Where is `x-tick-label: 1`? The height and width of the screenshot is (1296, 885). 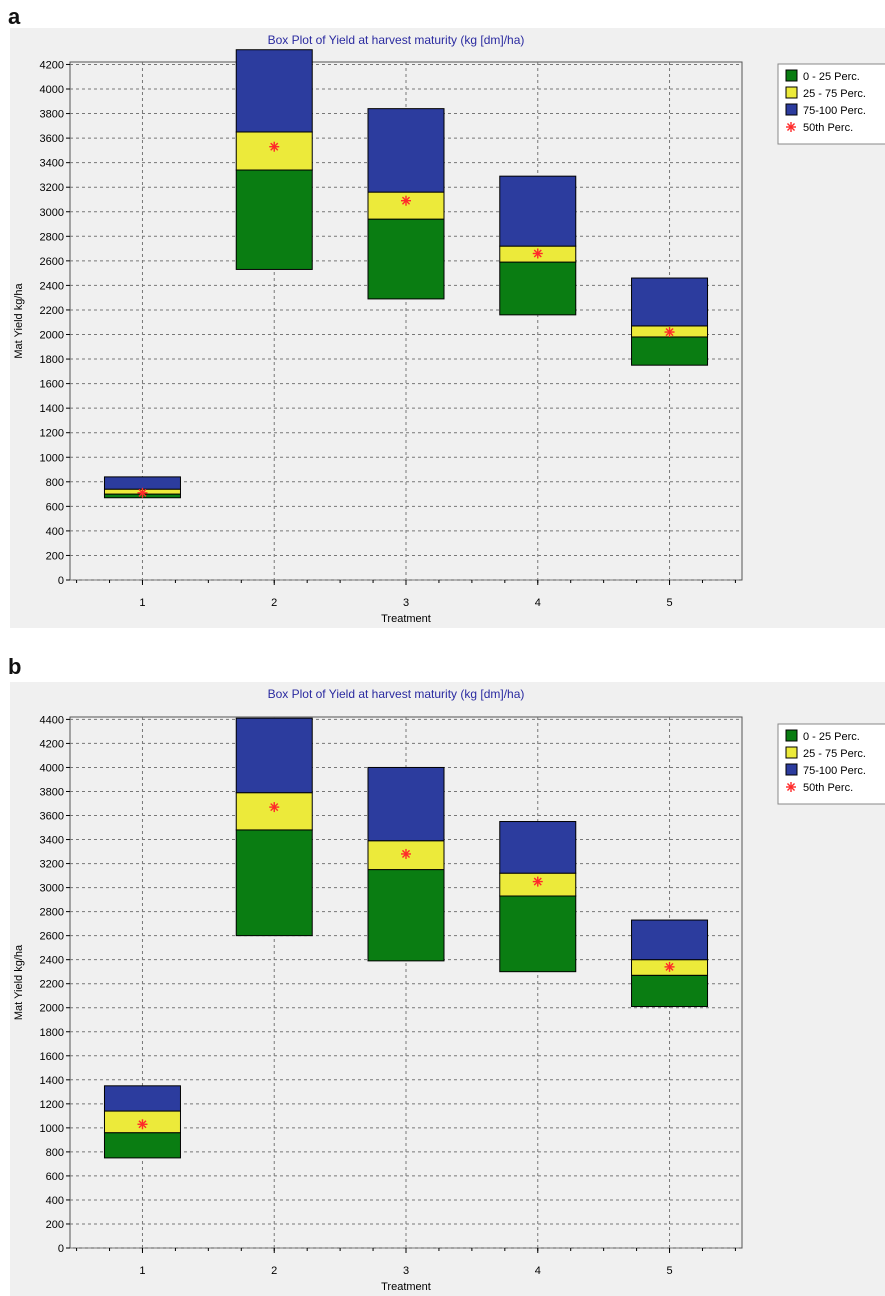
x-tick-label: 1 is located at coordinates (142, 1271).